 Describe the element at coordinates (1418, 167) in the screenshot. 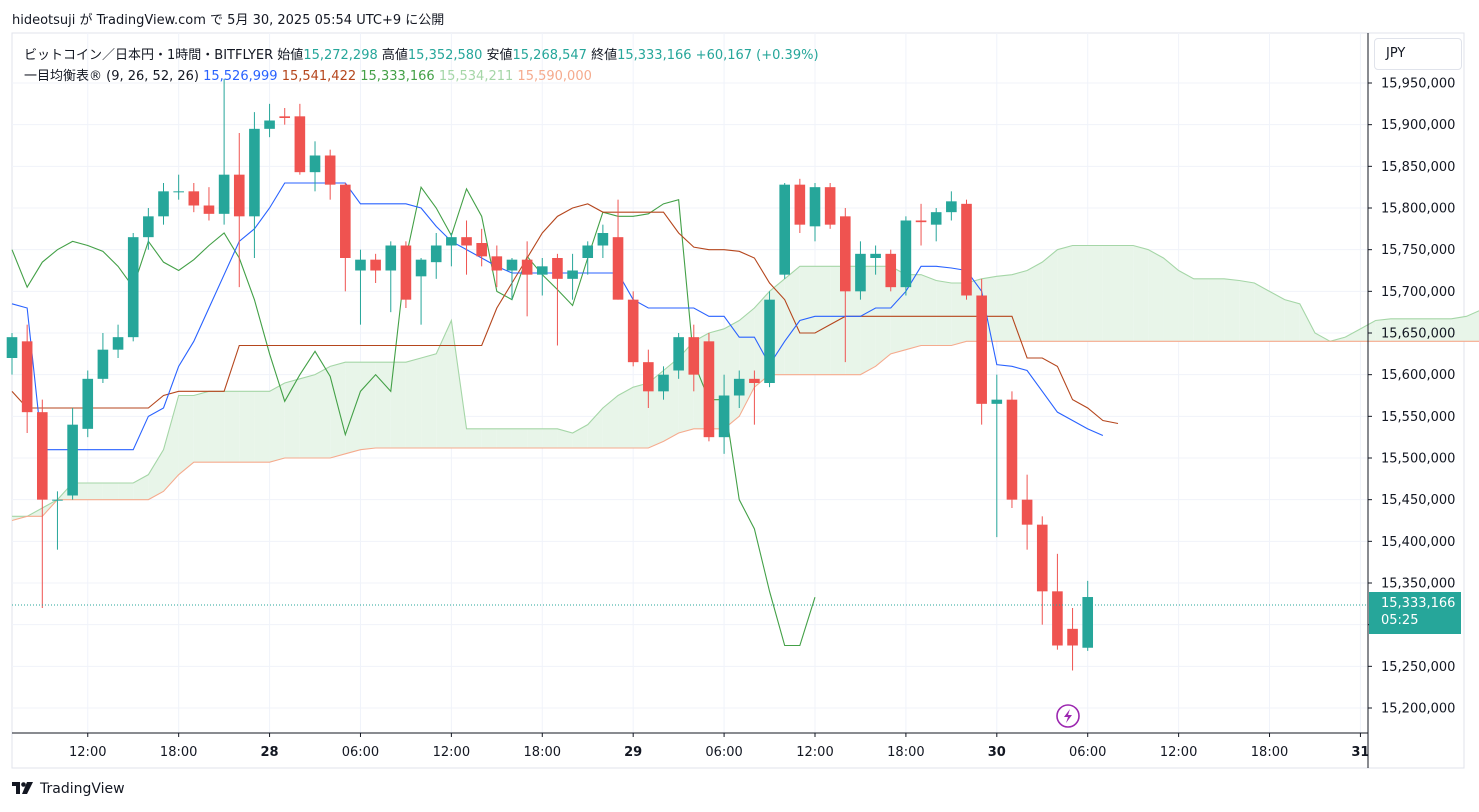

I see `price-tick-label: 15,850,000` at that location.